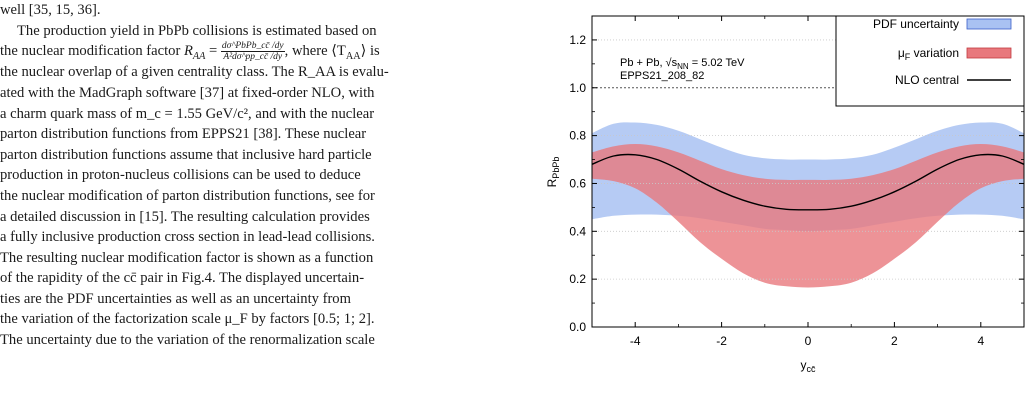  Describe the element at coordinates (199, 57) in the screenshot. I see `raa-subscript: AA` at that location.